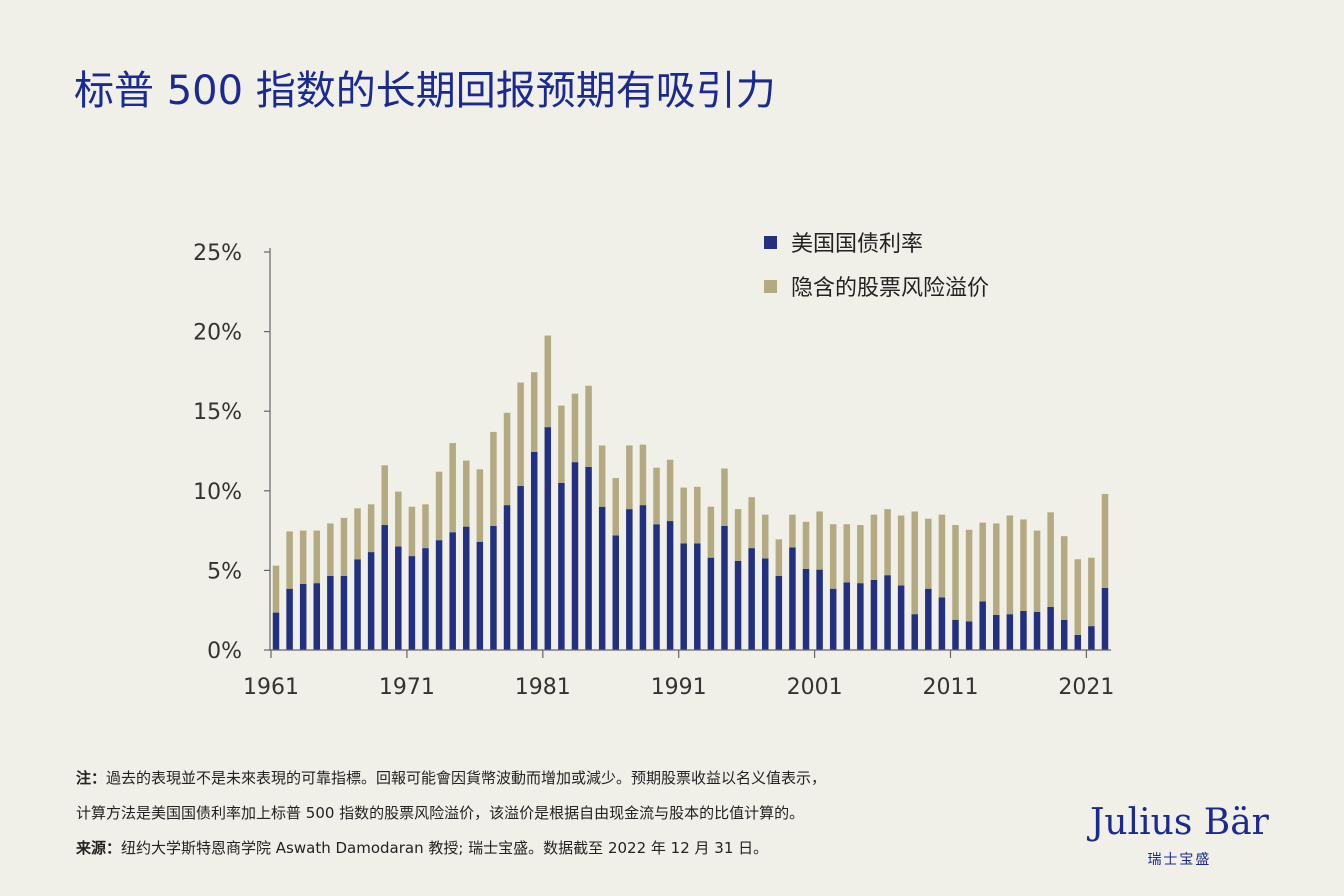  I want to click on logo-subtitle: 瑞士宝盛, so click(1179, 860).